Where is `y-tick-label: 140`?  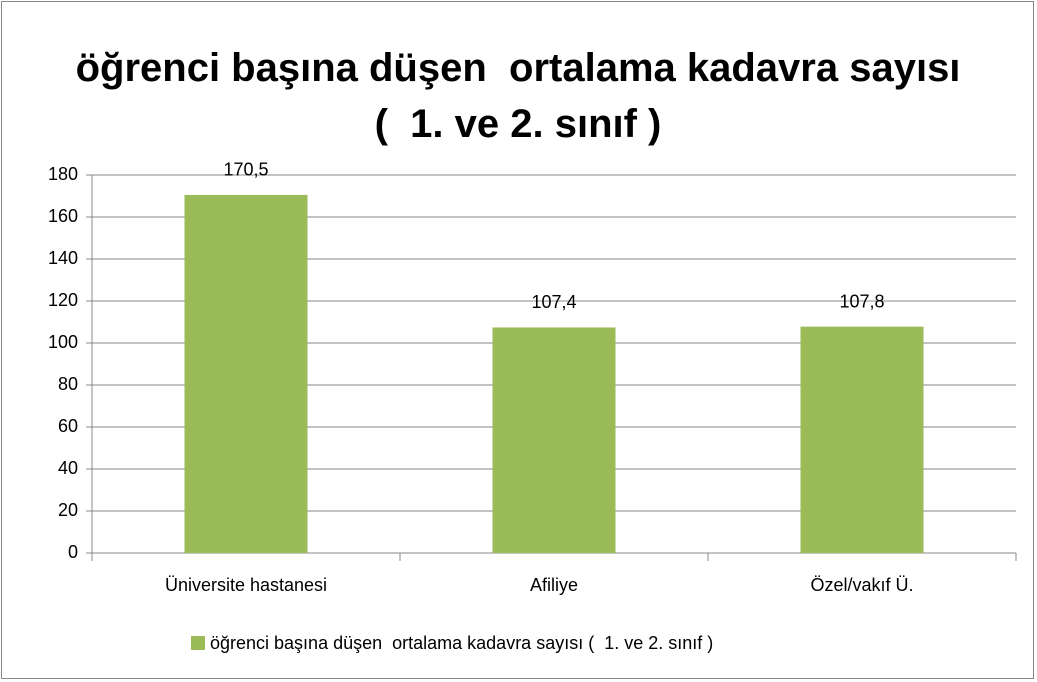
y-tick-label: 140 is located at coordinates (63, 258).